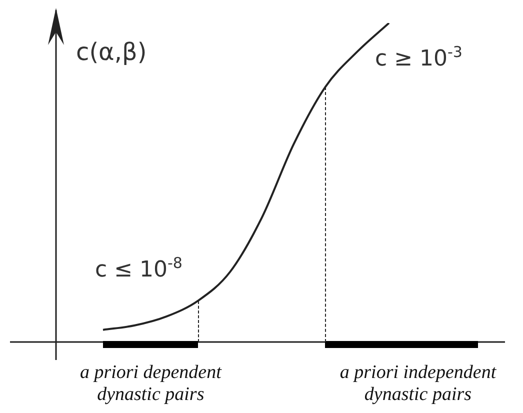  Describe the element at coordinates (111, 52) in the screenshot. I see `y-axis-title: c(α,β)` at that location.